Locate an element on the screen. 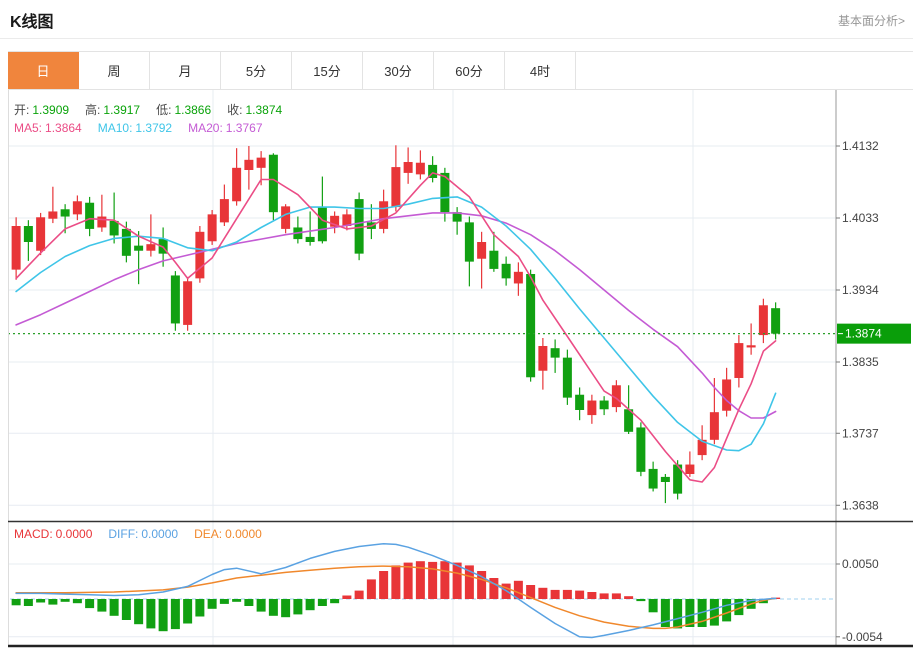 The image size is (913, 651). period-tab-bar: 日周月 5分 15分 30分 60分 4时 is located at coordinates (460, 70).